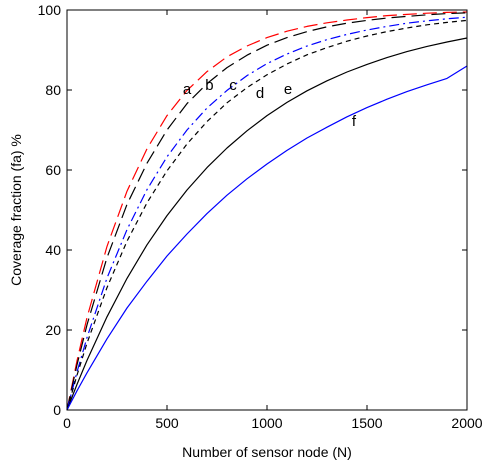 The height and width of the screenshot is (471, 483). What do you see at coordinates (267, 452) in the screenshot?
I see `x-axis-title: Number of sensor node (N)` at bounding box center [267, 452].